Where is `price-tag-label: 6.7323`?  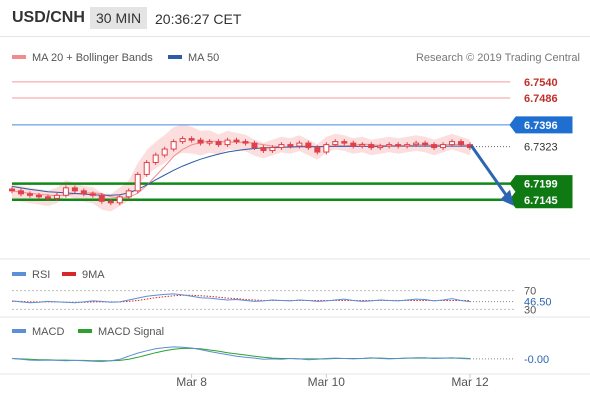 price-tag-label: 6.7323 is located at coordinates (541, 148).